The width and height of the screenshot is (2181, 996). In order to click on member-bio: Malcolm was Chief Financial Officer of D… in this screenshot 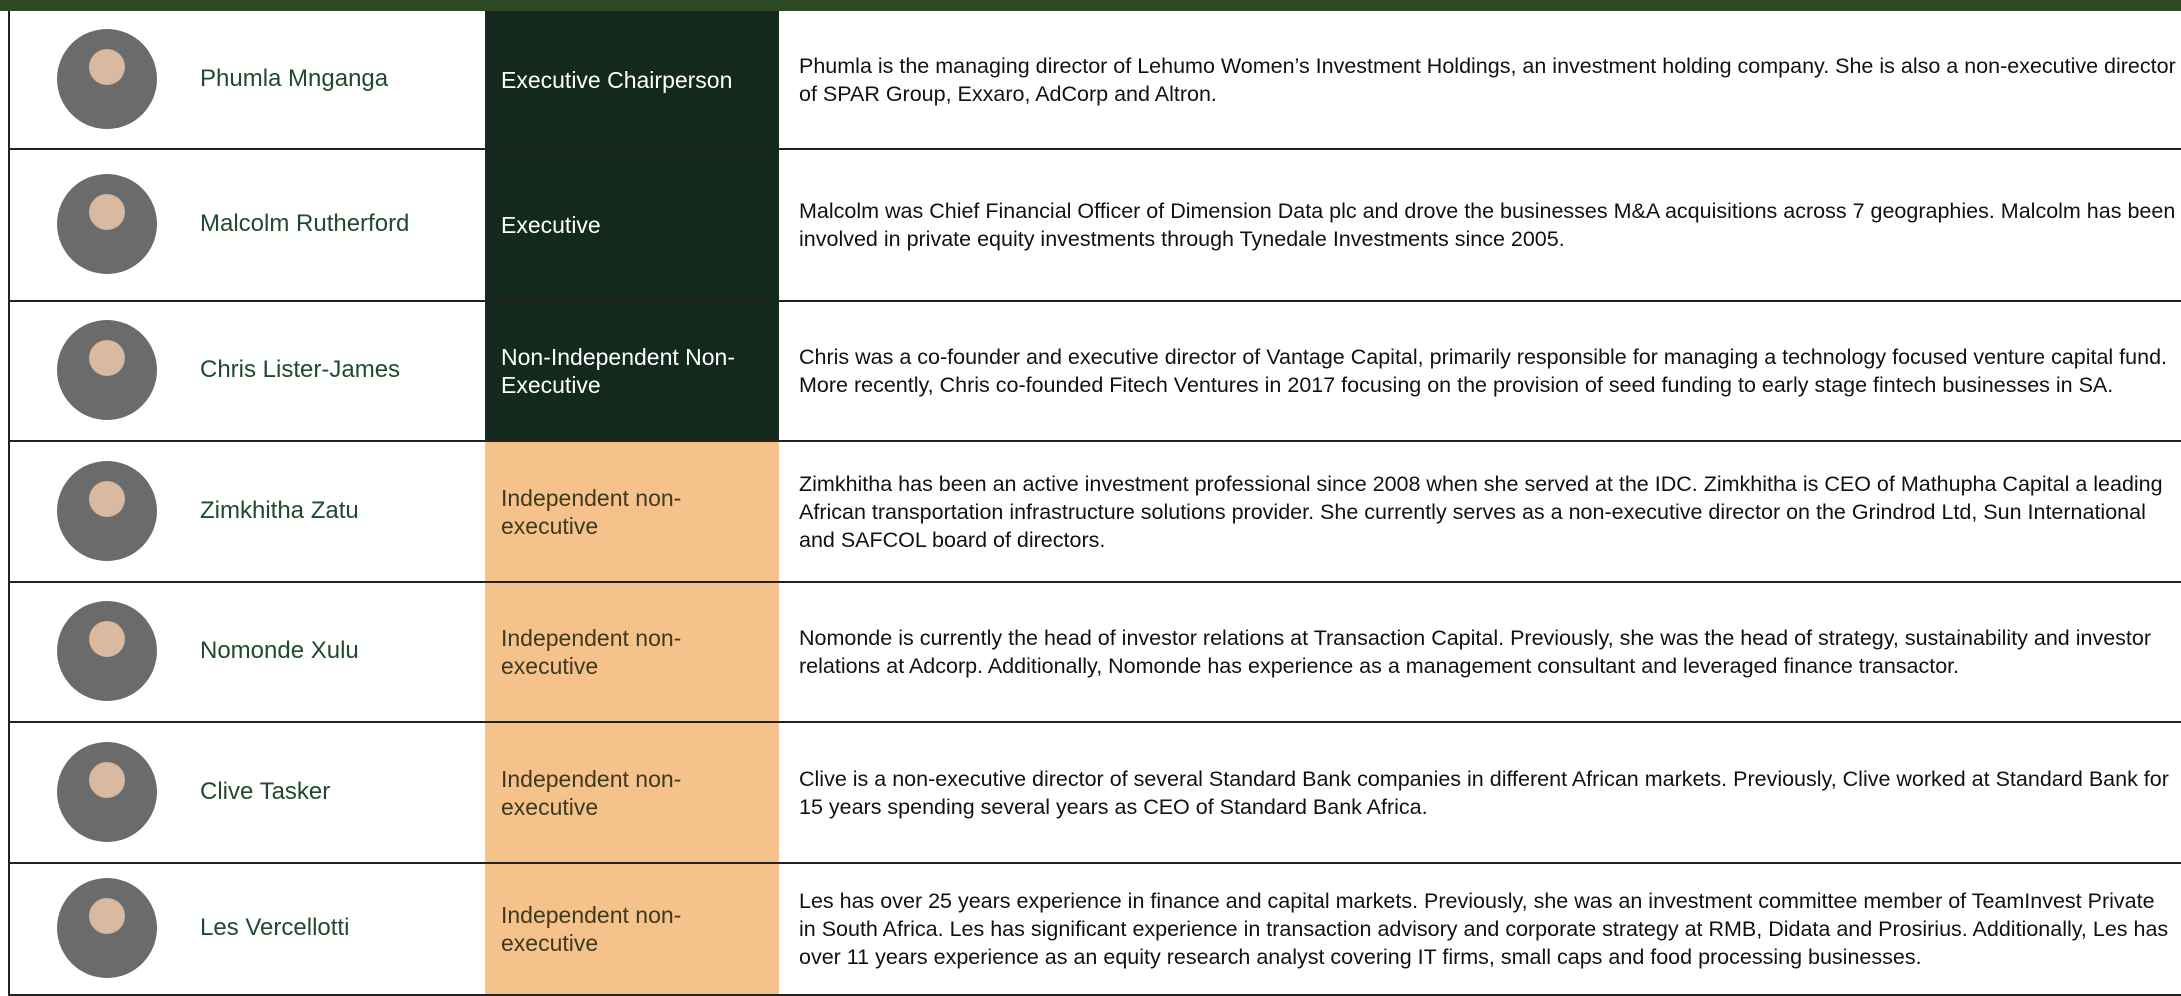, I will do `click(1487, 225)`.